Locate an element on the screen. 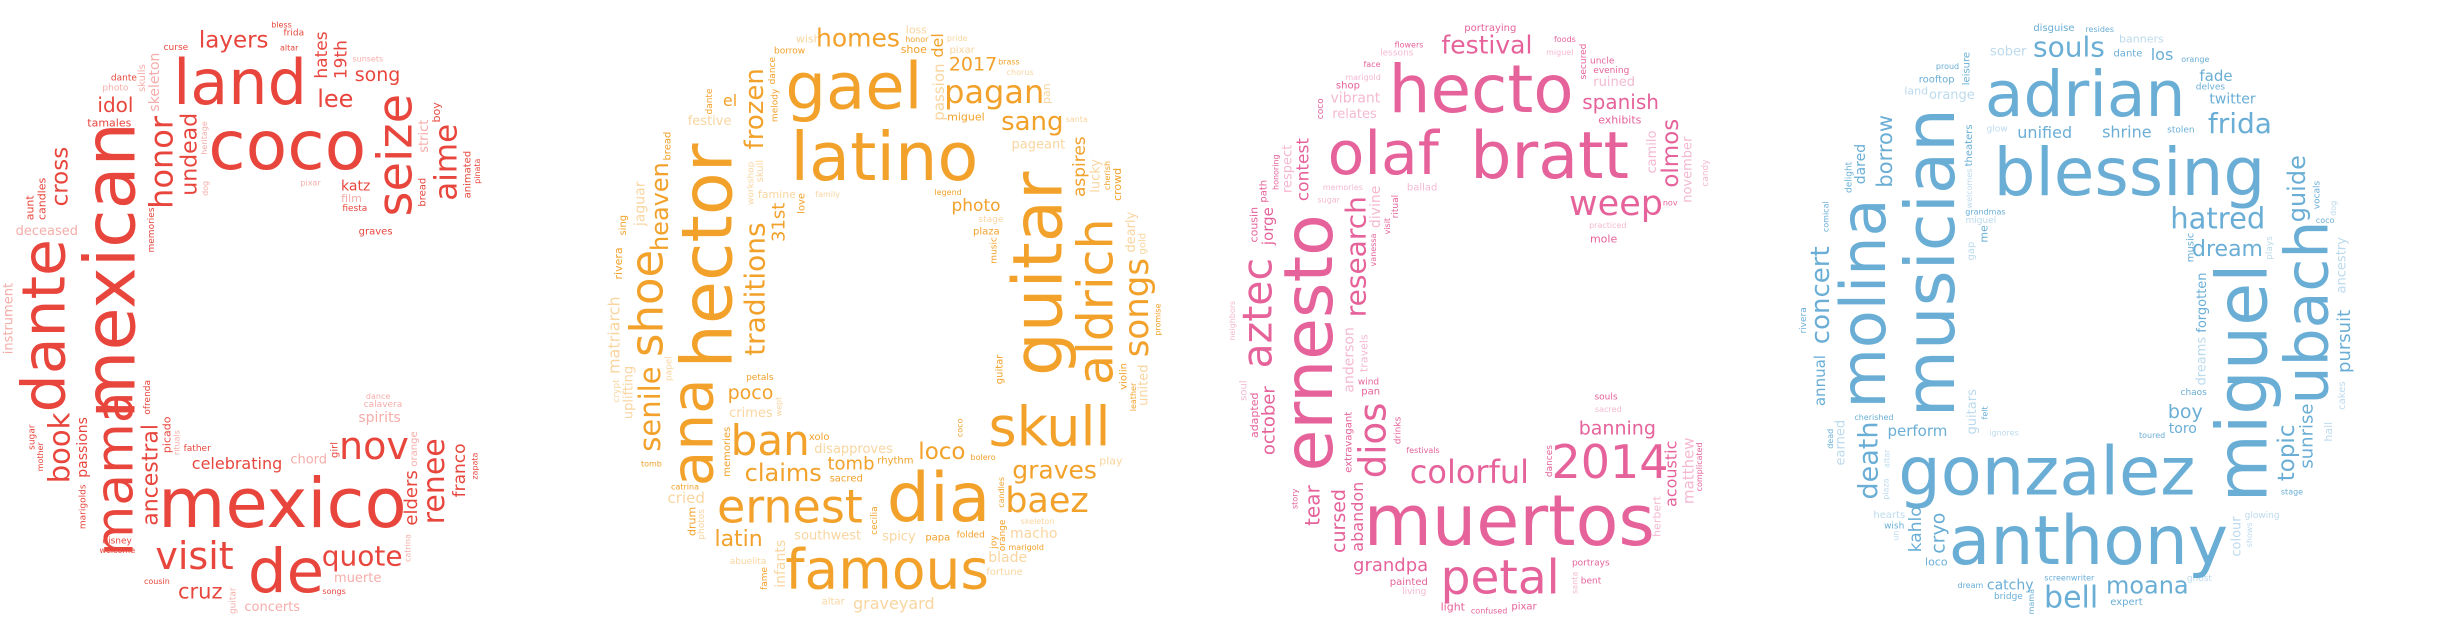  cloud-filler-herbert: herbert is located at coordinates (1656, 516).